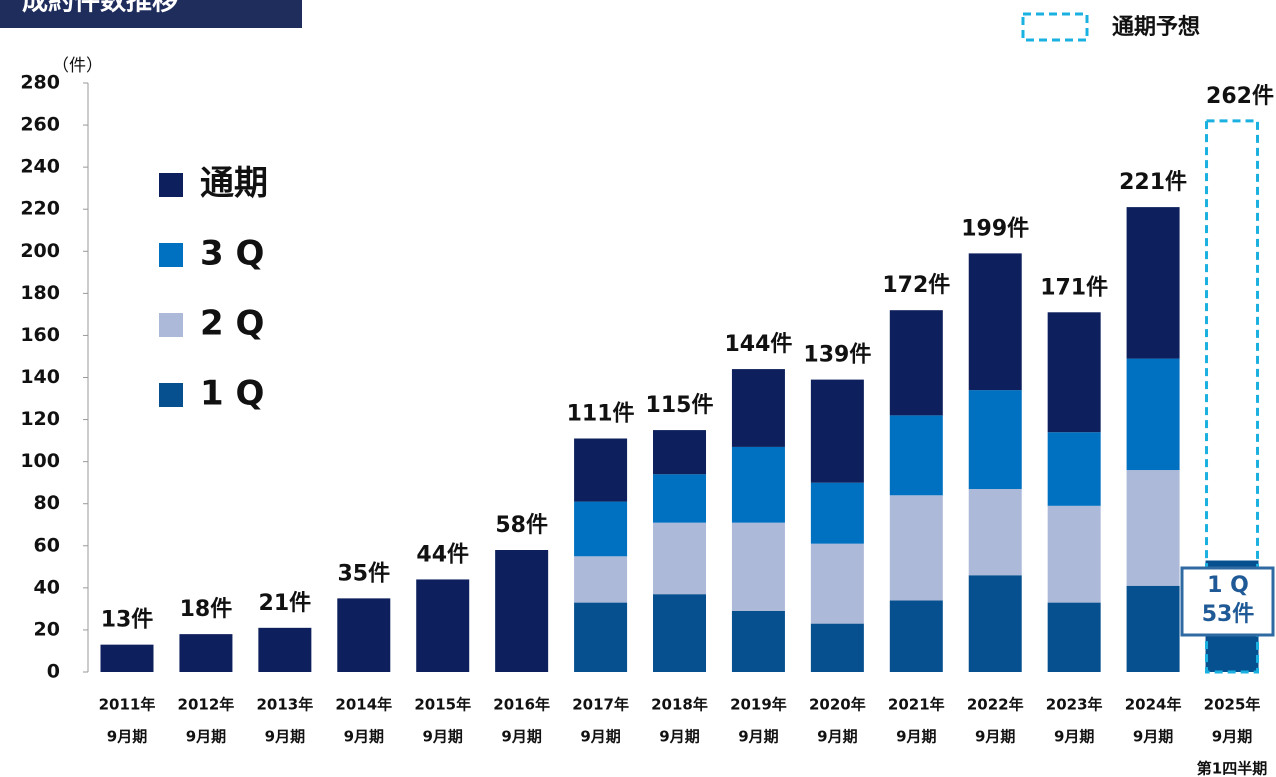  What do you see at coordinates (758, 705) in the screenshot?
I see `x-tick-label: 2019年` at bounding box center [758, 705].